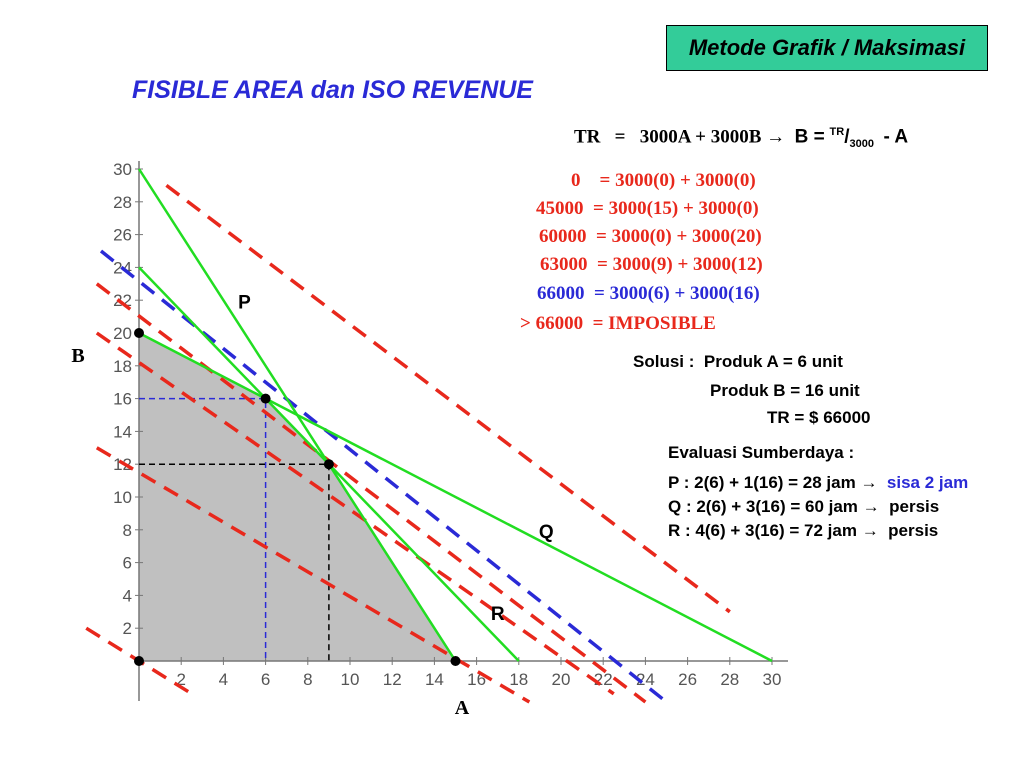 Image resolution: width=1024 pixels, height=768 pixels. I want to click on y-tick-label: 4, so click(127, 595).